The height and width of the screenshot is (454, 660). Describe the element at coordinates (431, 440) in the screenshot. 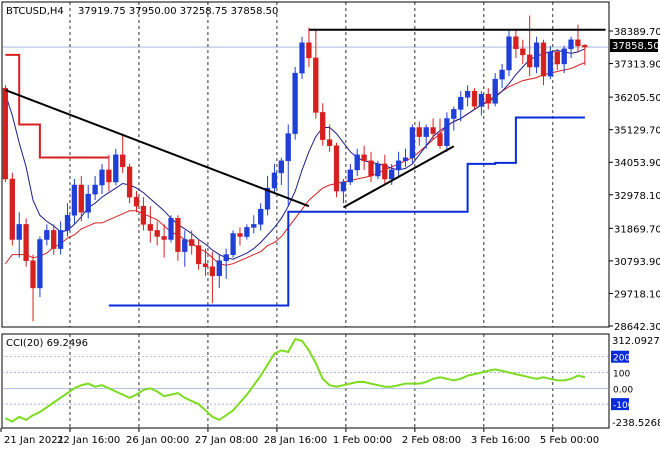

I see `time-label: 2 Feb 08:00` at that location.